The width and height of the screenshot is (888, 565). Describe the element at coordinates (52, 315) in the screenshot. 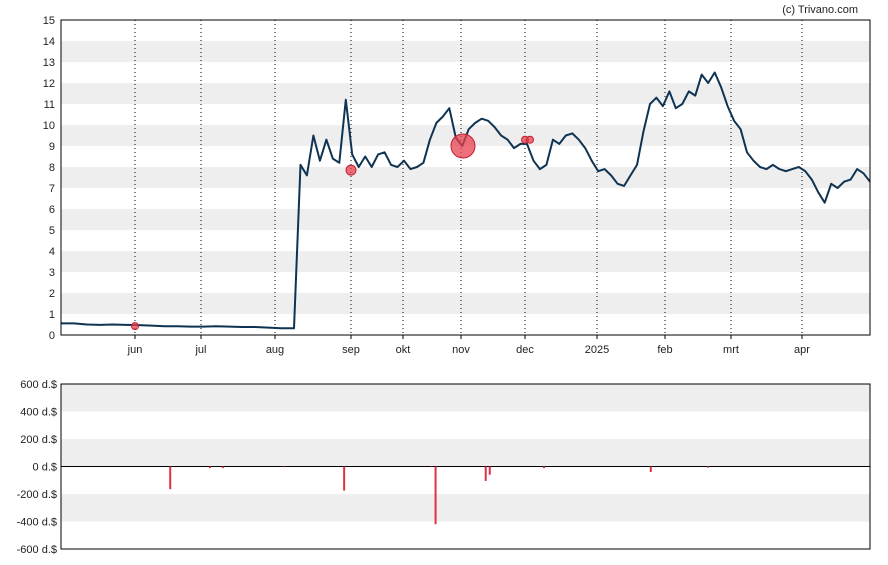

I see `price-y-tick-label: 1` at that location.